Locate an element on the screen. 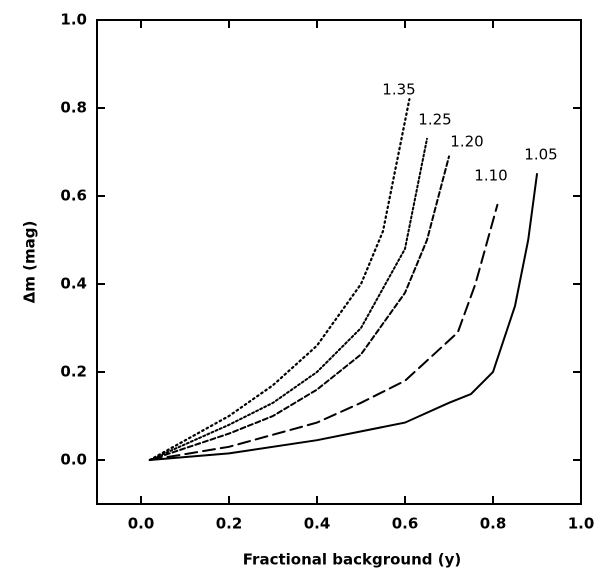 The image size is (605, 579). x-tick-label: 0.6 is located at coordinates (405, 524).